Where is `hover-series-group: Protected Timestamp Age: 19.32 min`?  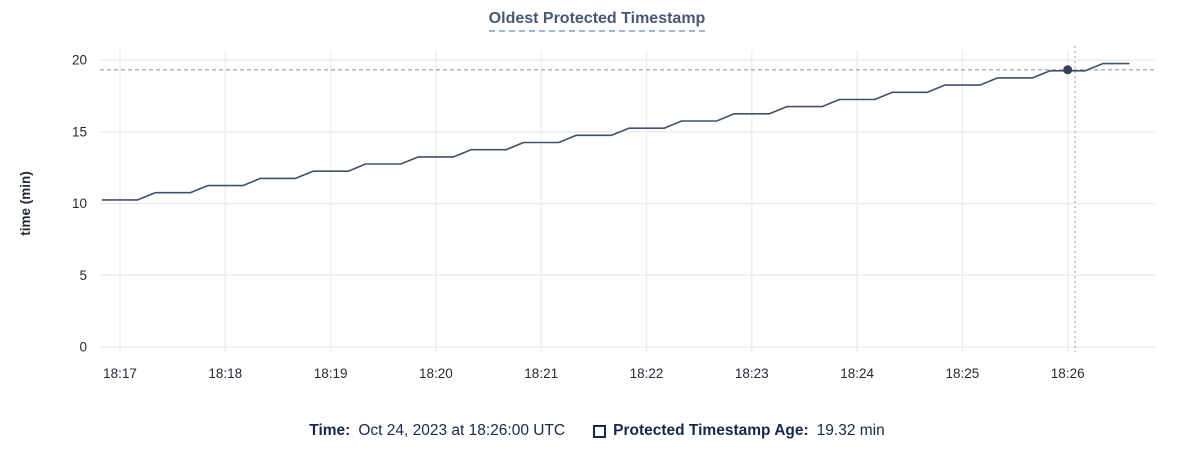 hover-series-group: Protected Timestamp Age: 19.32 min is located at coordinates (739, 431).